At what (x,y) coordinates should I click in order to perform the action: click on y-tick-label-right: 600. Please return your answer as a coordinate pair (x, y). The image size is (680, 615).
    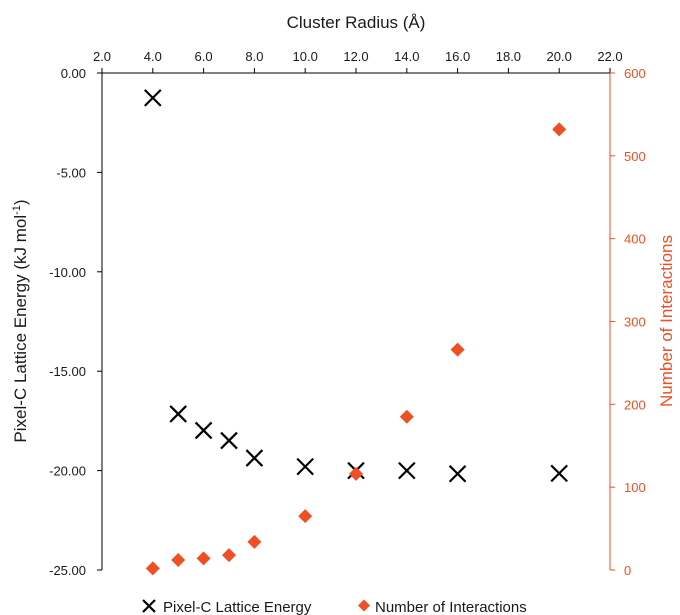
    Looking at the image, I should click on (635, 73).